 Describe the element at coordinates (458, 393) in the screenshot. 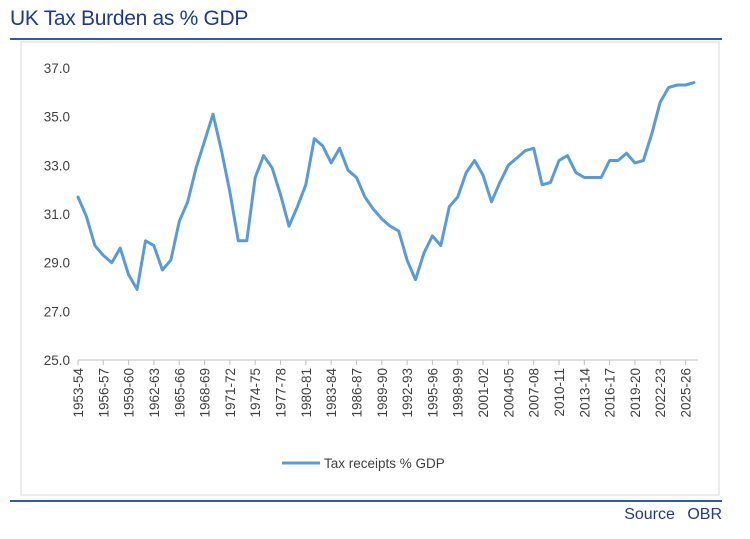

I see `x-tick-label: 1998-99` at that location.